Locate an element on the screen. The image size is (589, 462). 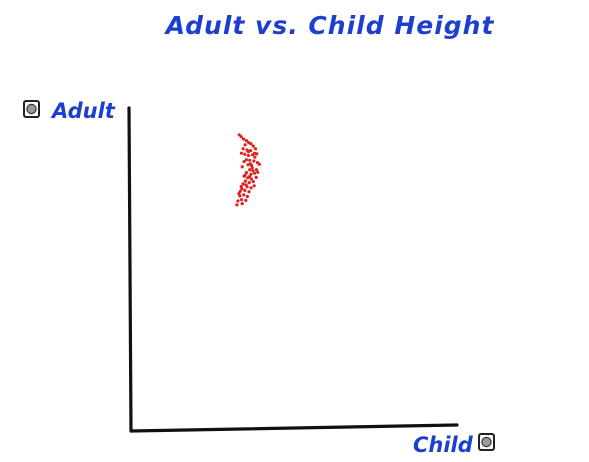
scatter-points is located at coordinates (248, 170).